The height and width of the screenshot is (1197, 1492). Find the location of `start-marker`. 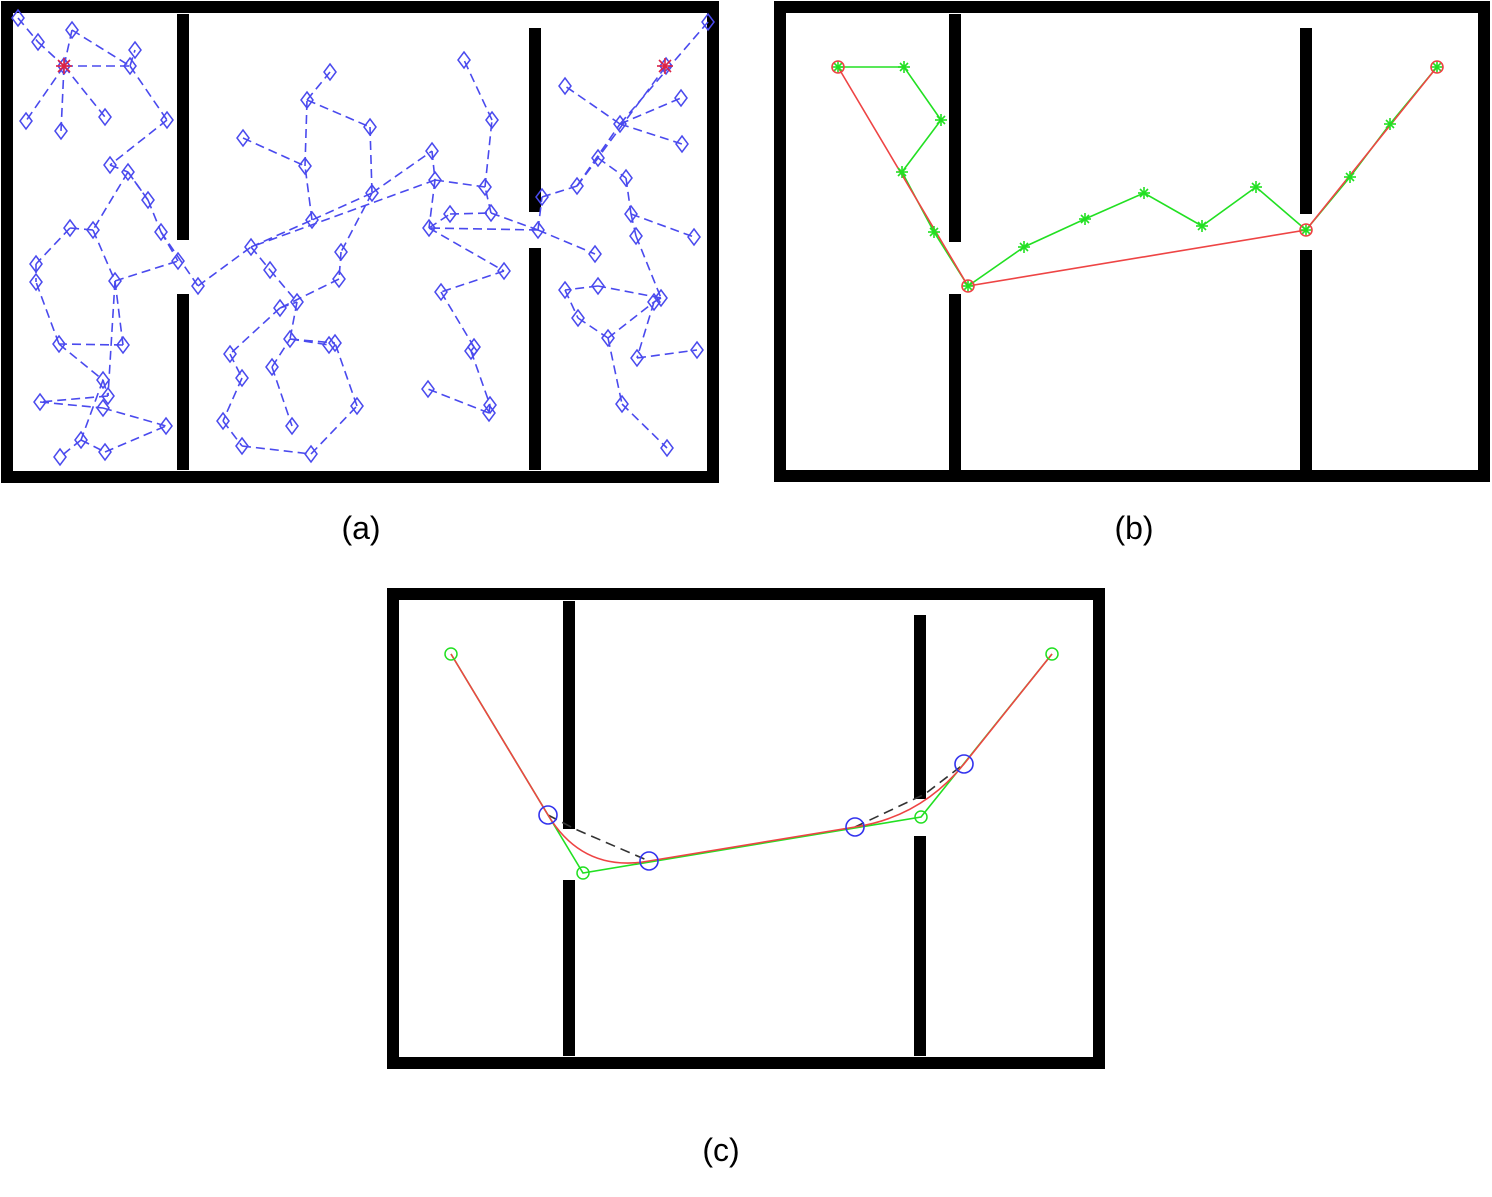

start-marker is located at coordinates (64, 66).